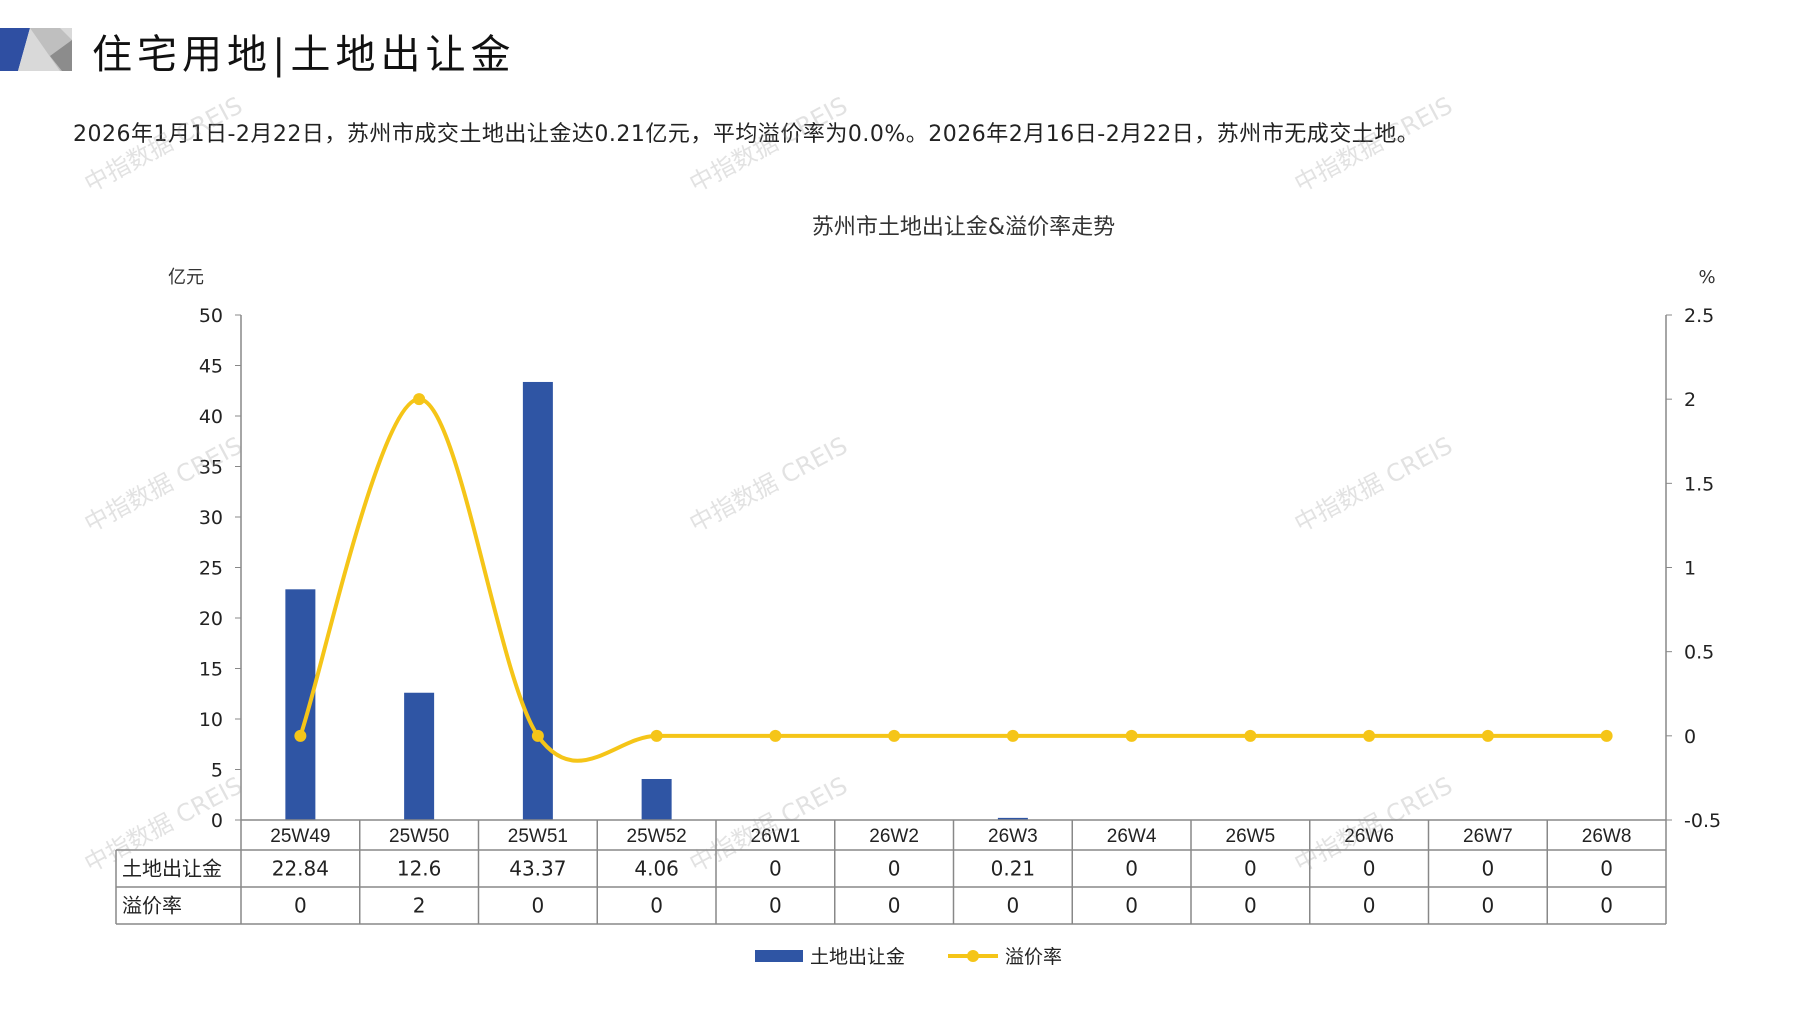 This screenshot has height=1010, width=1797. What do you see at coordinates (537, 869) in the screenshot?
I see `table-cell: 43.37` at bounding box center [537, 869].